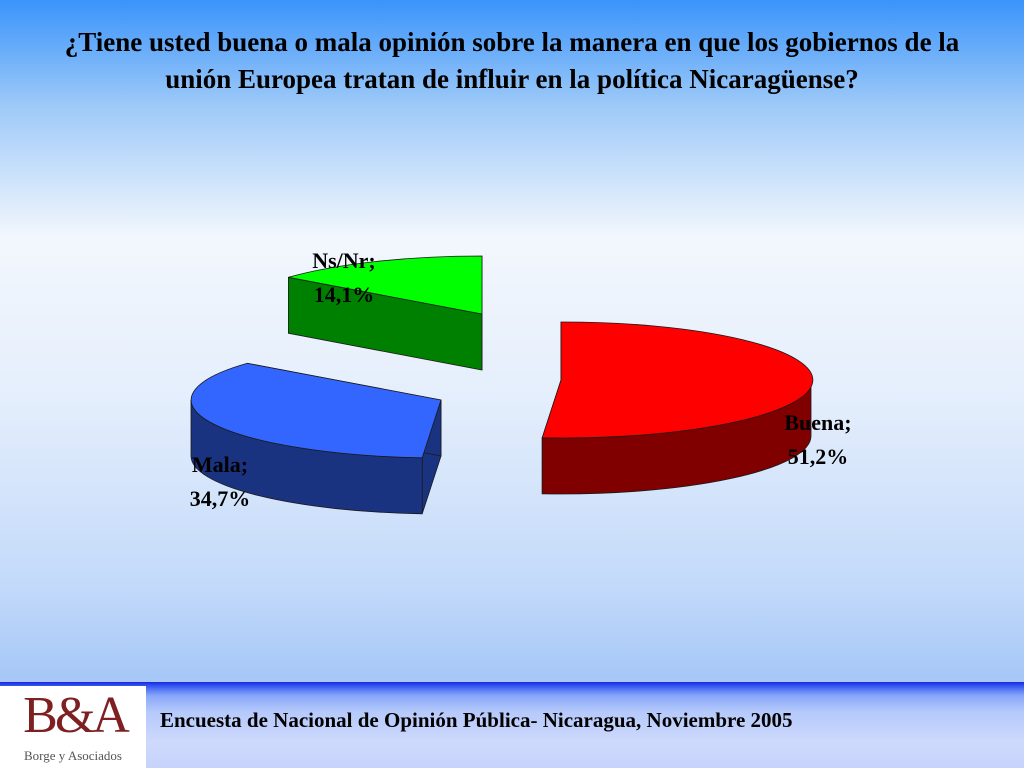  Describe the element at coordinates (344, 260) in the screenshot. I see `slice-label-nsnr-name: Ns/Nr;` at that location.